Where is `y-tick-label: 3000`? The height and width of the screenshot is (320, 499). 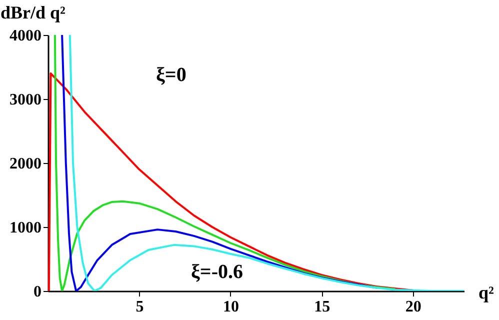
y-tick-label: 3000 is located at coordinates (26, 100).